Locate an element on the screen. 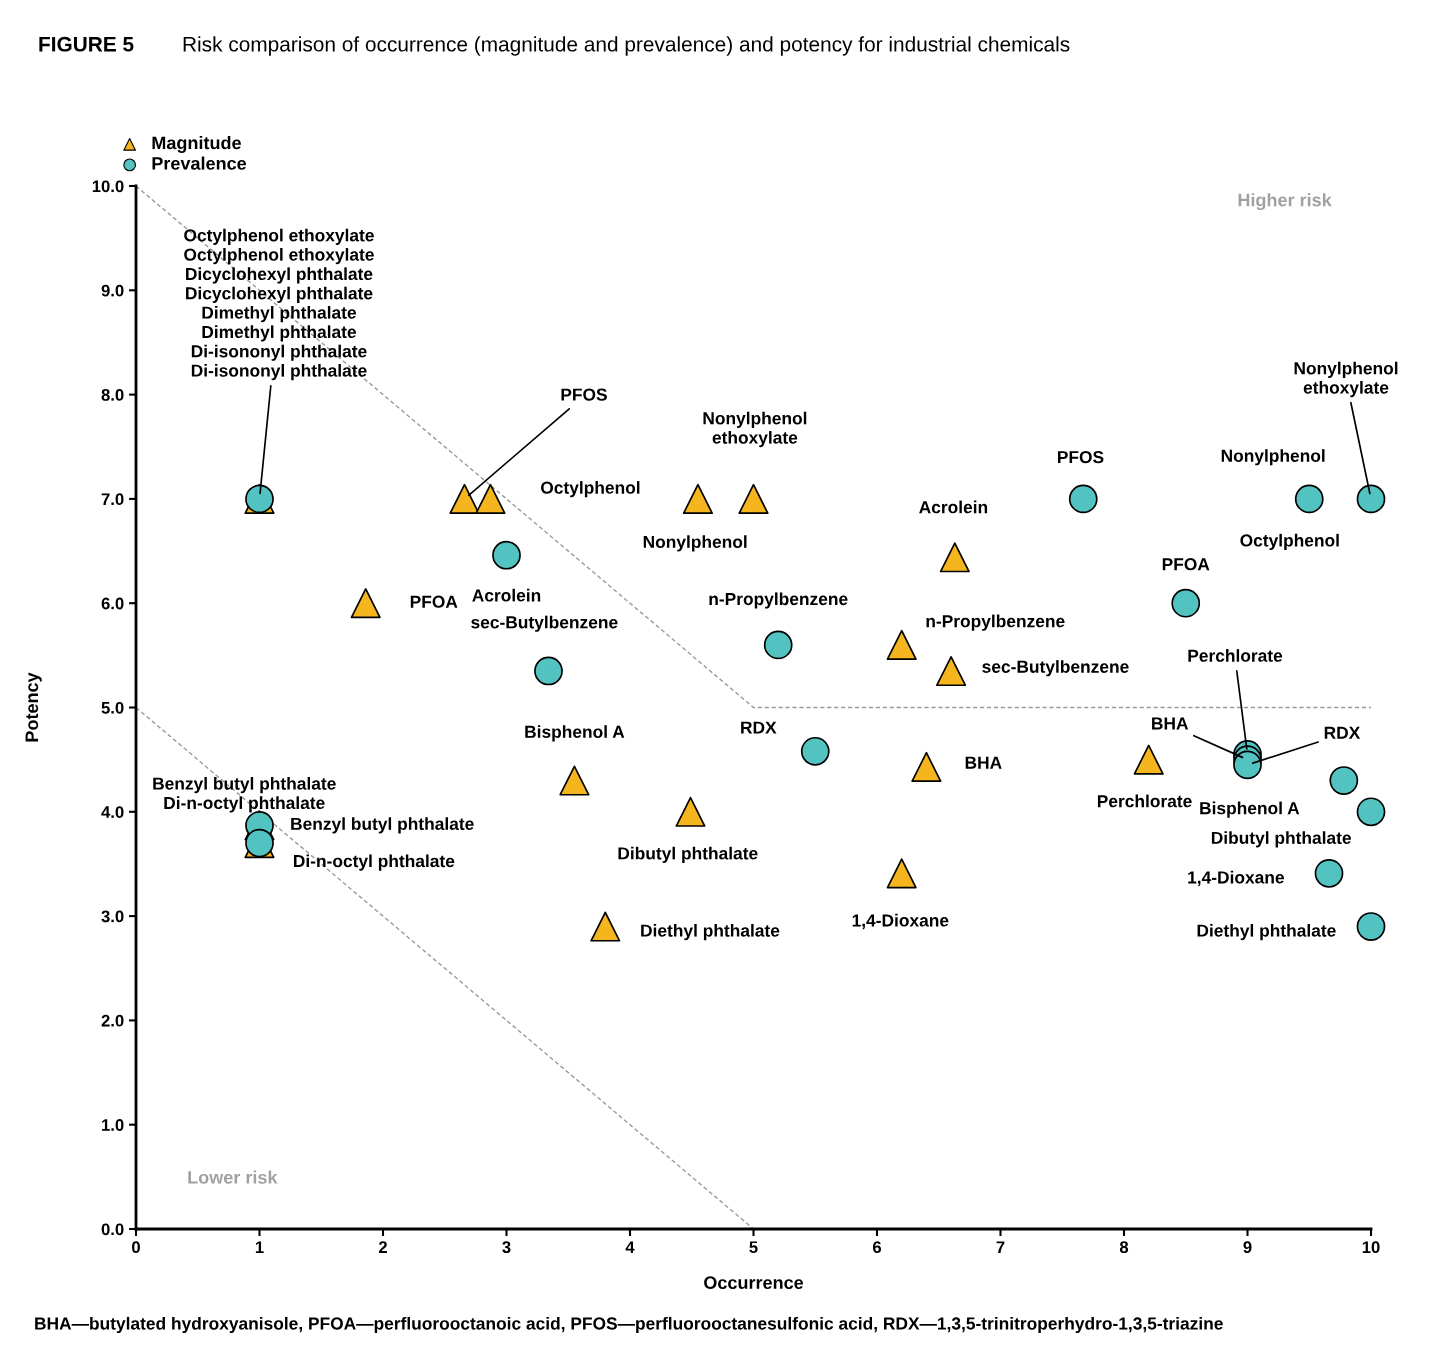 This screenshot has height=1357, width=1453. chart-title: FIGURE 5 is located at coordinates (86, 44).